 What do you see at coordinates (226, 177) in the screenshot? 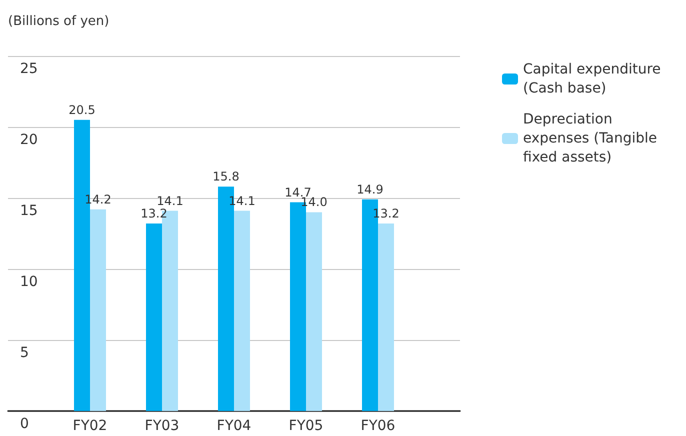
I see `data-label: 15.8` at bounding box center [226, 177].